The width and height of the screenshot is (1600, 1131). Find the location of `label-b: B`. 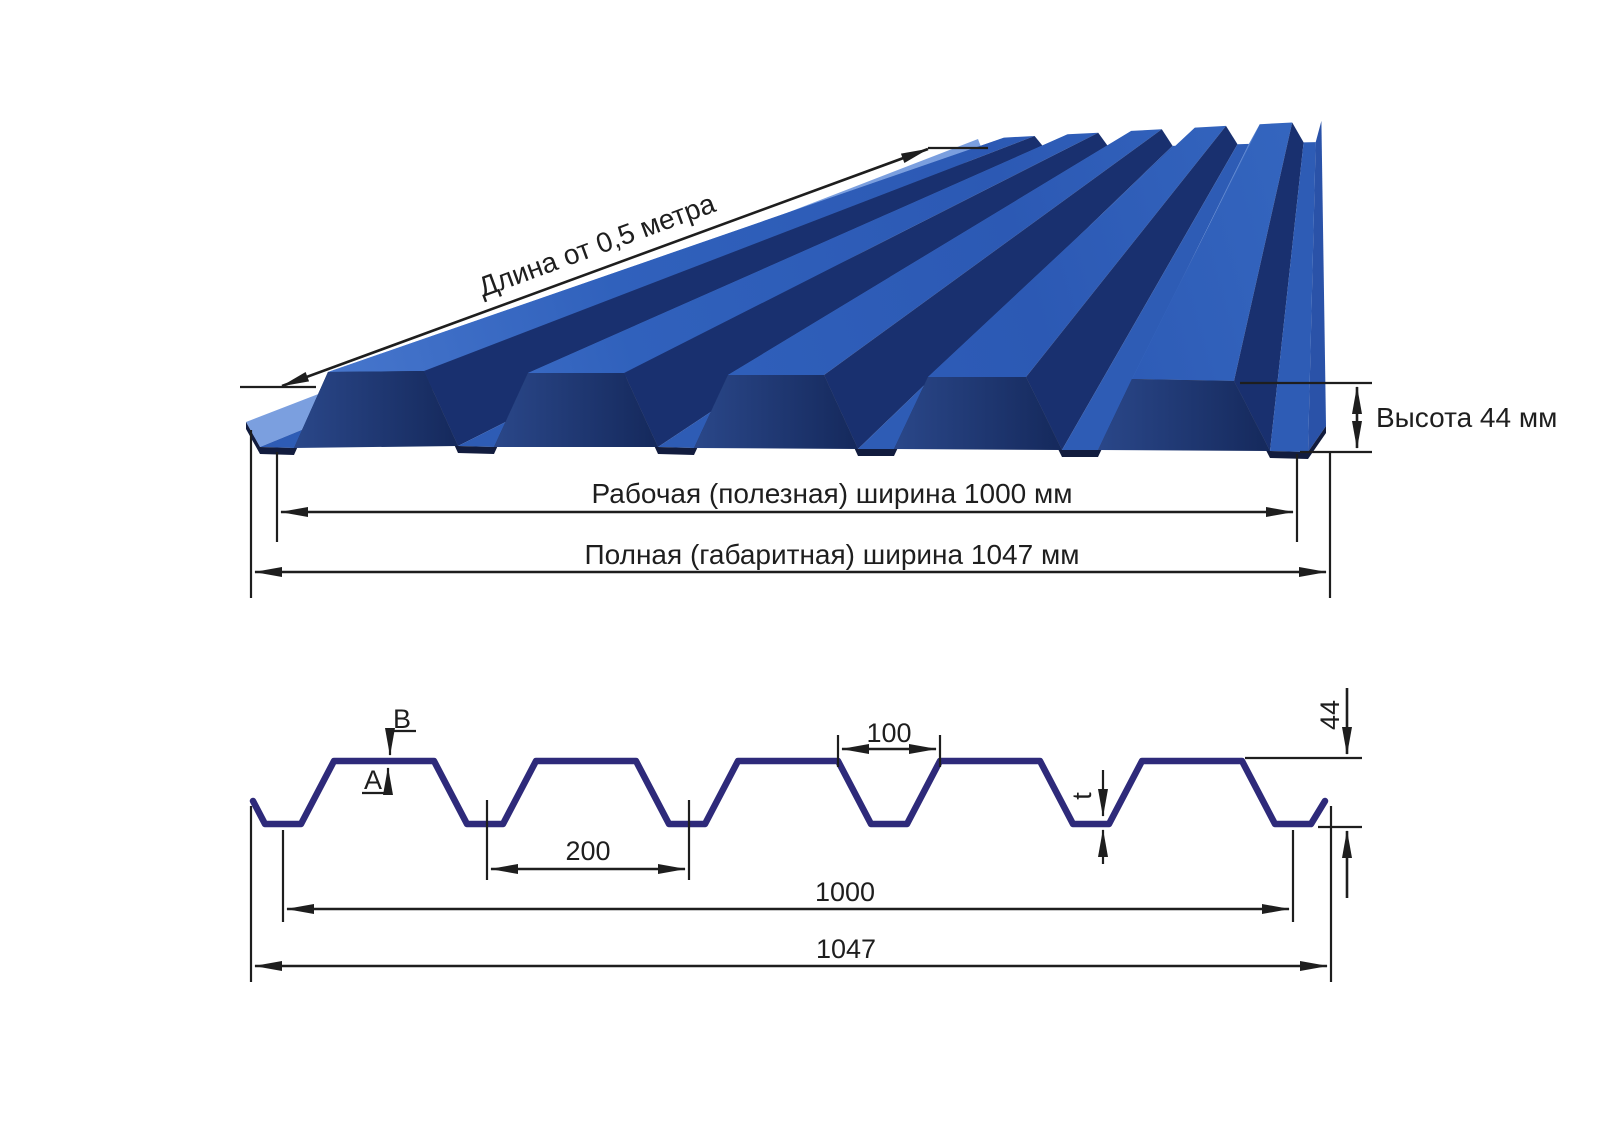

label-b: B is located at coordinates (402, 719).